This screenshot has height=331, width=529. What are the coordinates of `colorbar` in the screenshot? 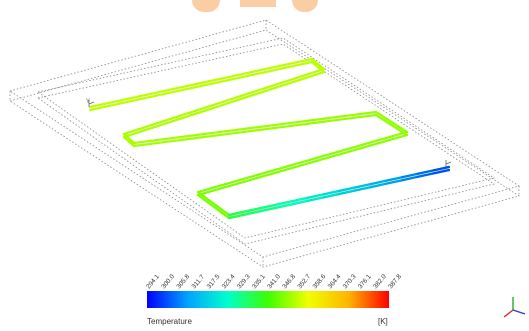 It's located at (268, 299).